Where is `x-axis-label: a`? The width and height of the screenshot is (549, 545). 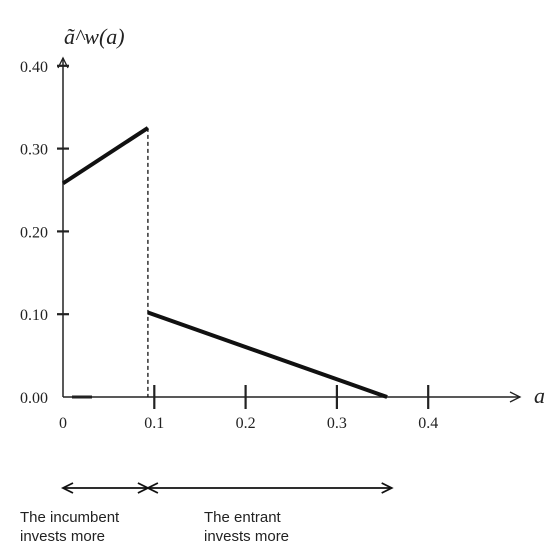
x-axis-label: a is located at coordinates (539, 395).